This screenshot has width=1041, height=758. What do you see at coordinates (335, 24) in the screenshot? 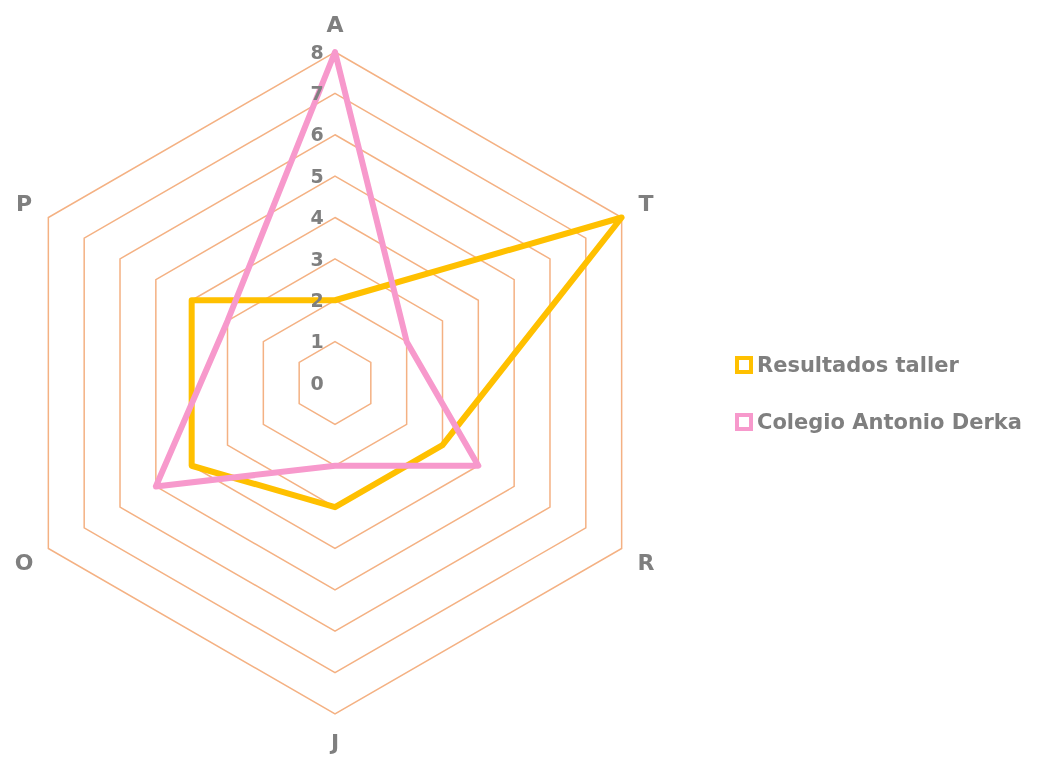
I see `spoke-label: A` at bounding box center [335, 24].